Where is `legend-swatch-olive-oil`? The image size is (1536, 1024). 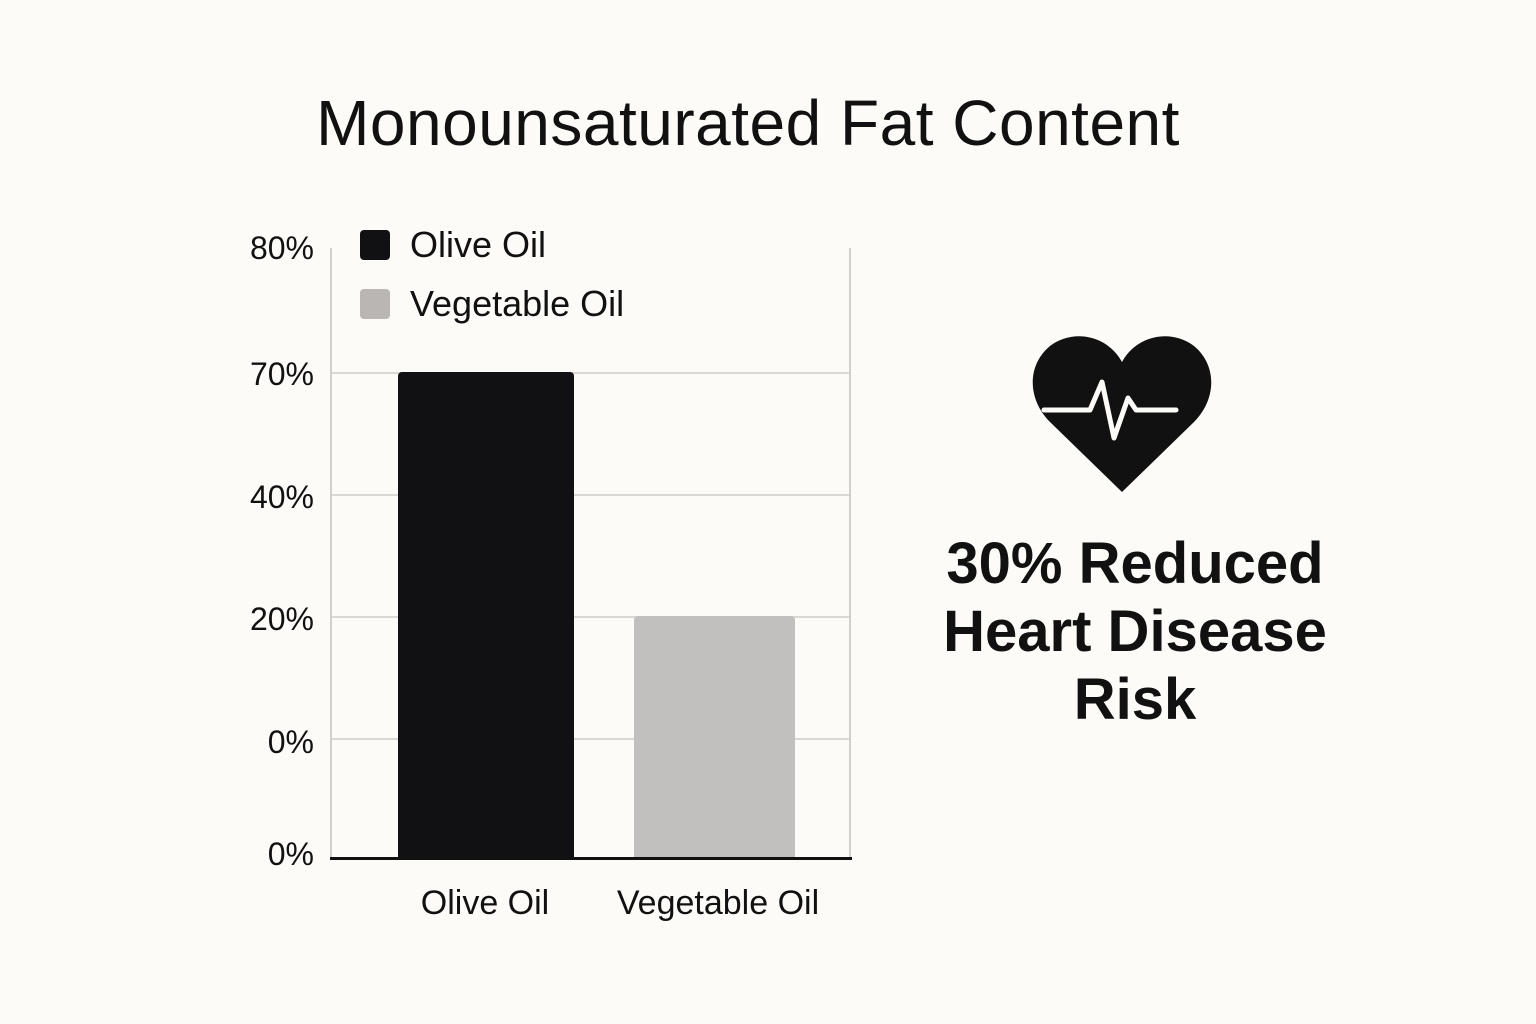
legend-swatch-olive-oil is located at coordinates (375, 245).